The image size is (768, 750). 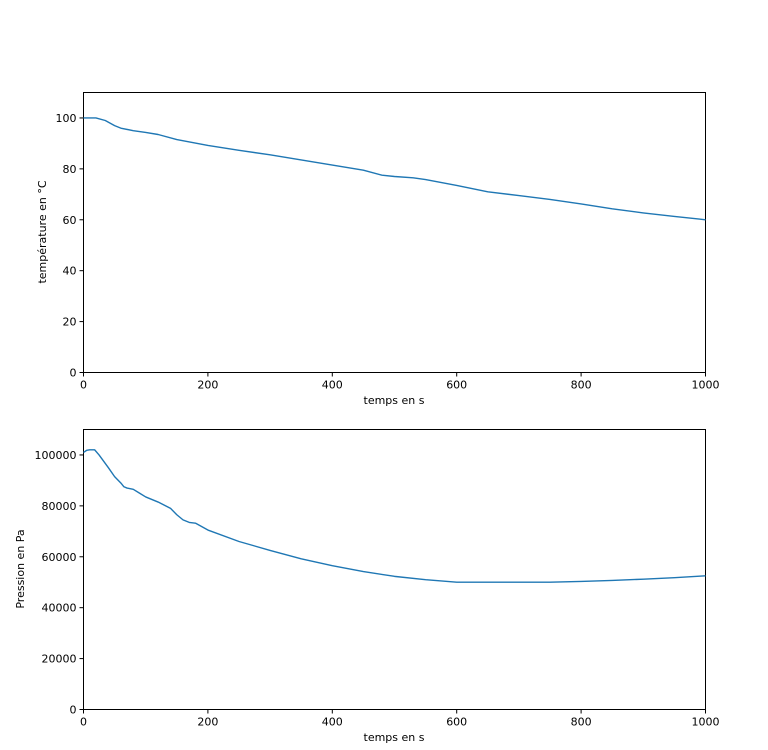 What do you see at coordinates (394, 400) in the screenshot?
I see `temperature-x-axis-label: temps en s` at bounding box center [394, 400].